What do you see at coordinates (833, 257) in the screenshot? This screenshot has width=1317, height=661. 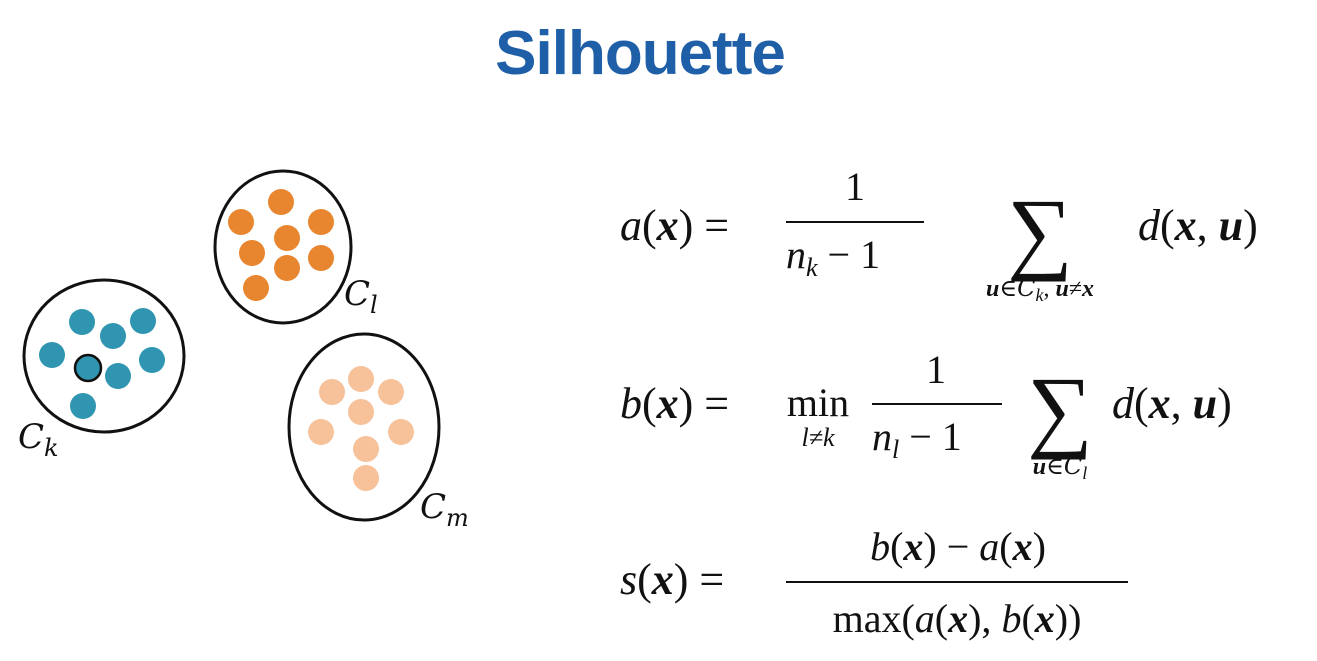 I see `formula-a-denominator: nk − 1` at bounding box center [833, 257].